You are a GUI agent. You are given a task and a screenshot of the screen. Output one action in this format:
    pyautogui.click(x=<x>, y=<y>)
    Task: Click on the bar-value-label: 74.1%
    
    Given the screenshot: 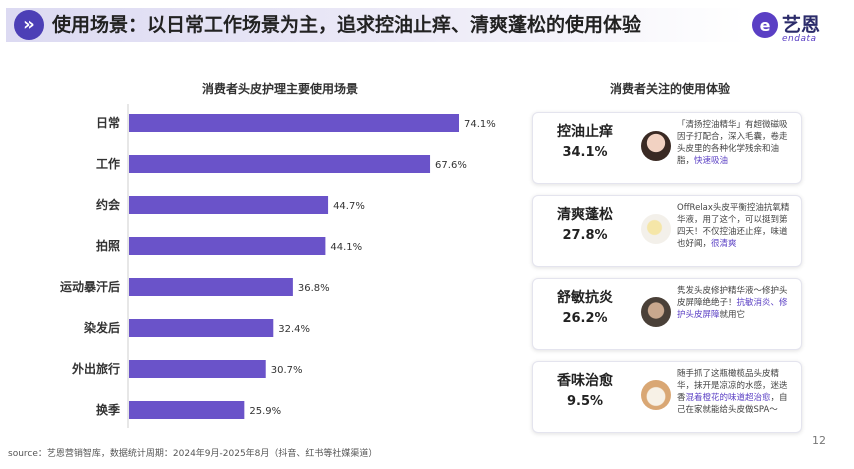 What is the action you would take?
    pyautogui.click(x=480, y=124)
    